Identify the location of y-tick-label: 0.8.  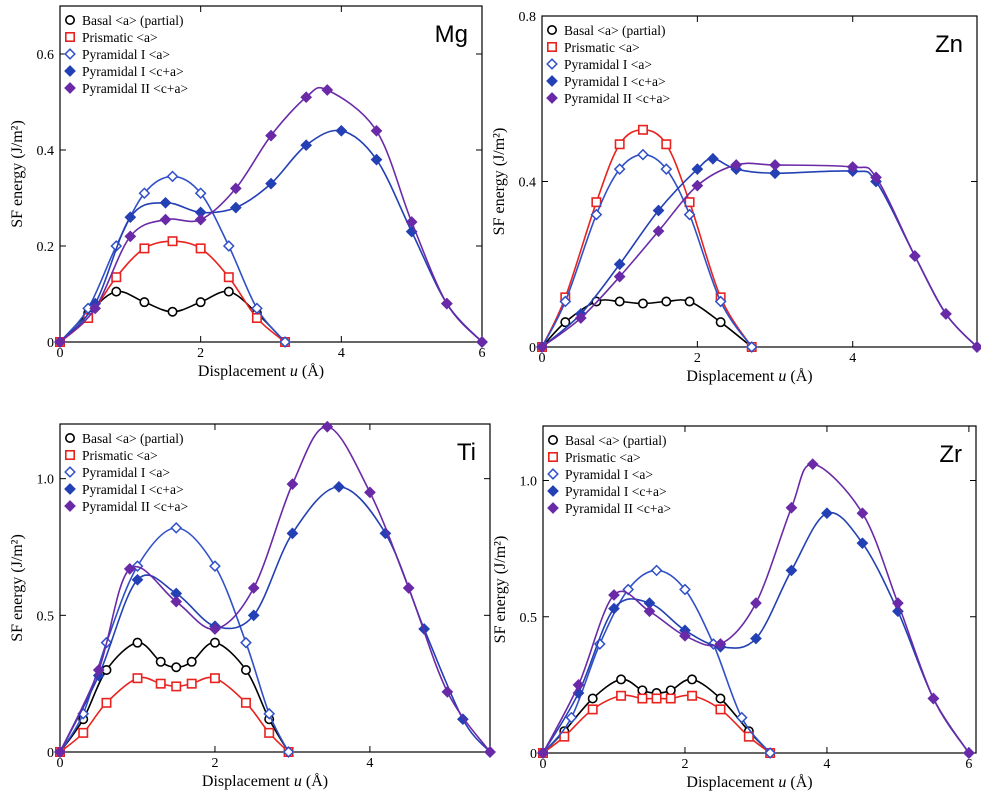
(528, 17).